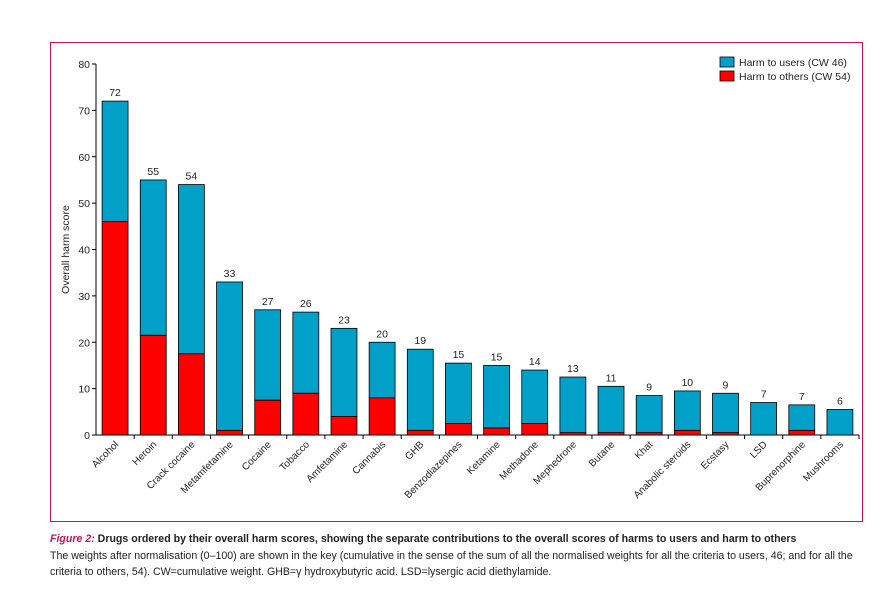 This screenshot has width=891, height=590. Describe the element at coordinates (192, 177) in the screenshot. I see `bar-total-label: 54` at that location.